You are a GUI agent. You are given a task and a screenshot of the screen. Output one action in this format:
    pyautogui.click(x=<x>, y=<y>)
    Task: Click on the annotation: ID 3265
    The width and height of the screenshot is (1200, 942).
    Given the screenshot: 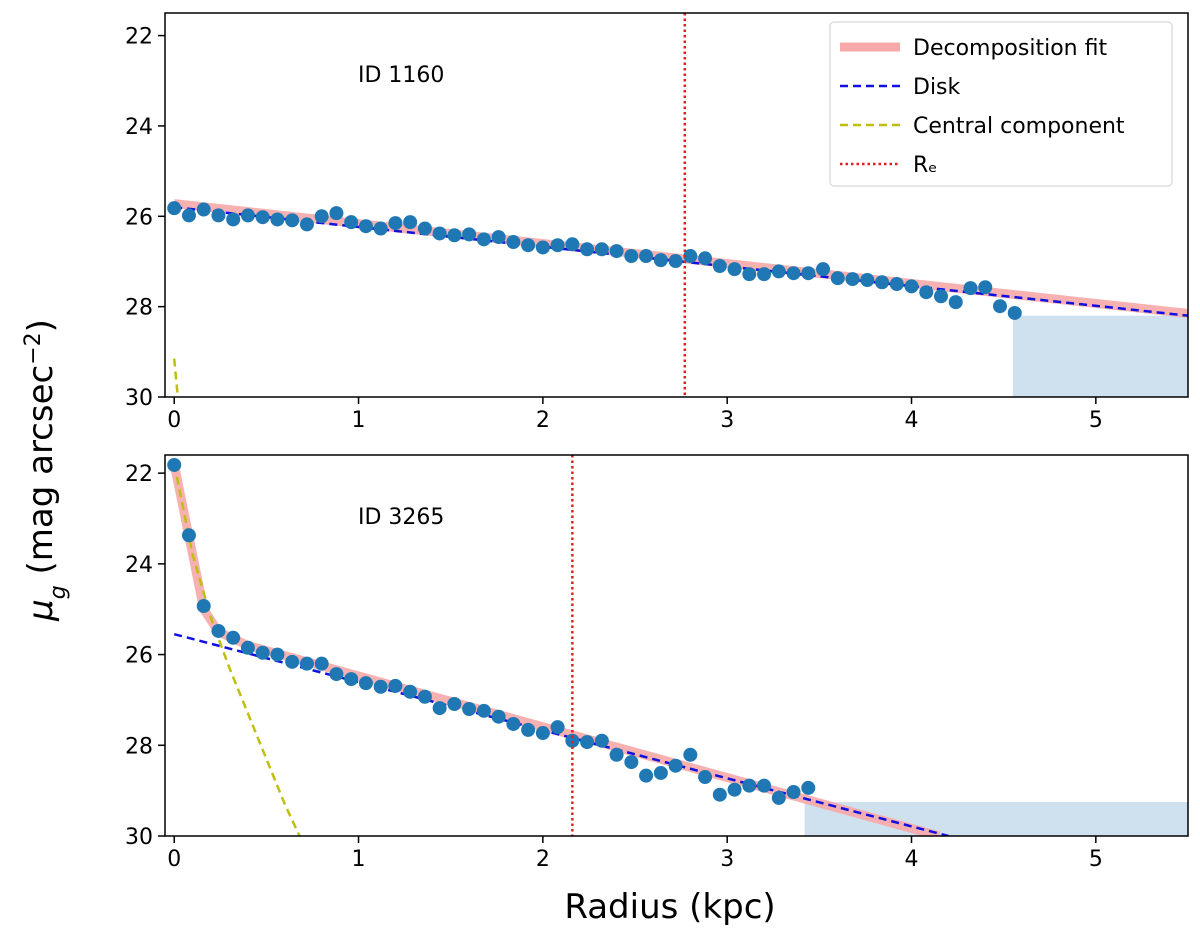 What is the action you would take?
    pyautogui.click(x=401, y=517)
    